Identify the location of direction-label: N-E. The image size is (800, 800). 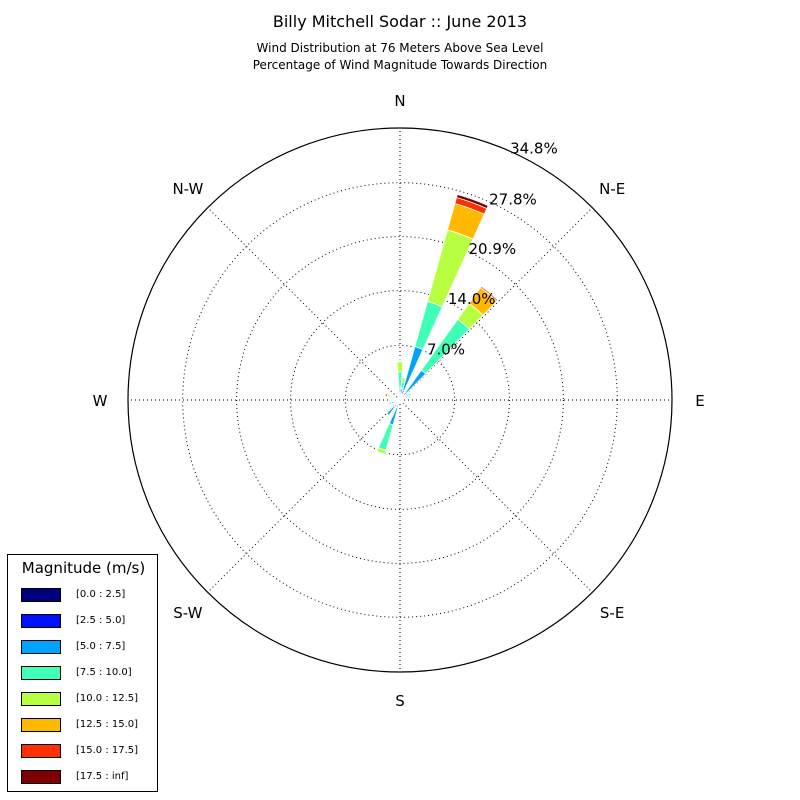
(612, 189).